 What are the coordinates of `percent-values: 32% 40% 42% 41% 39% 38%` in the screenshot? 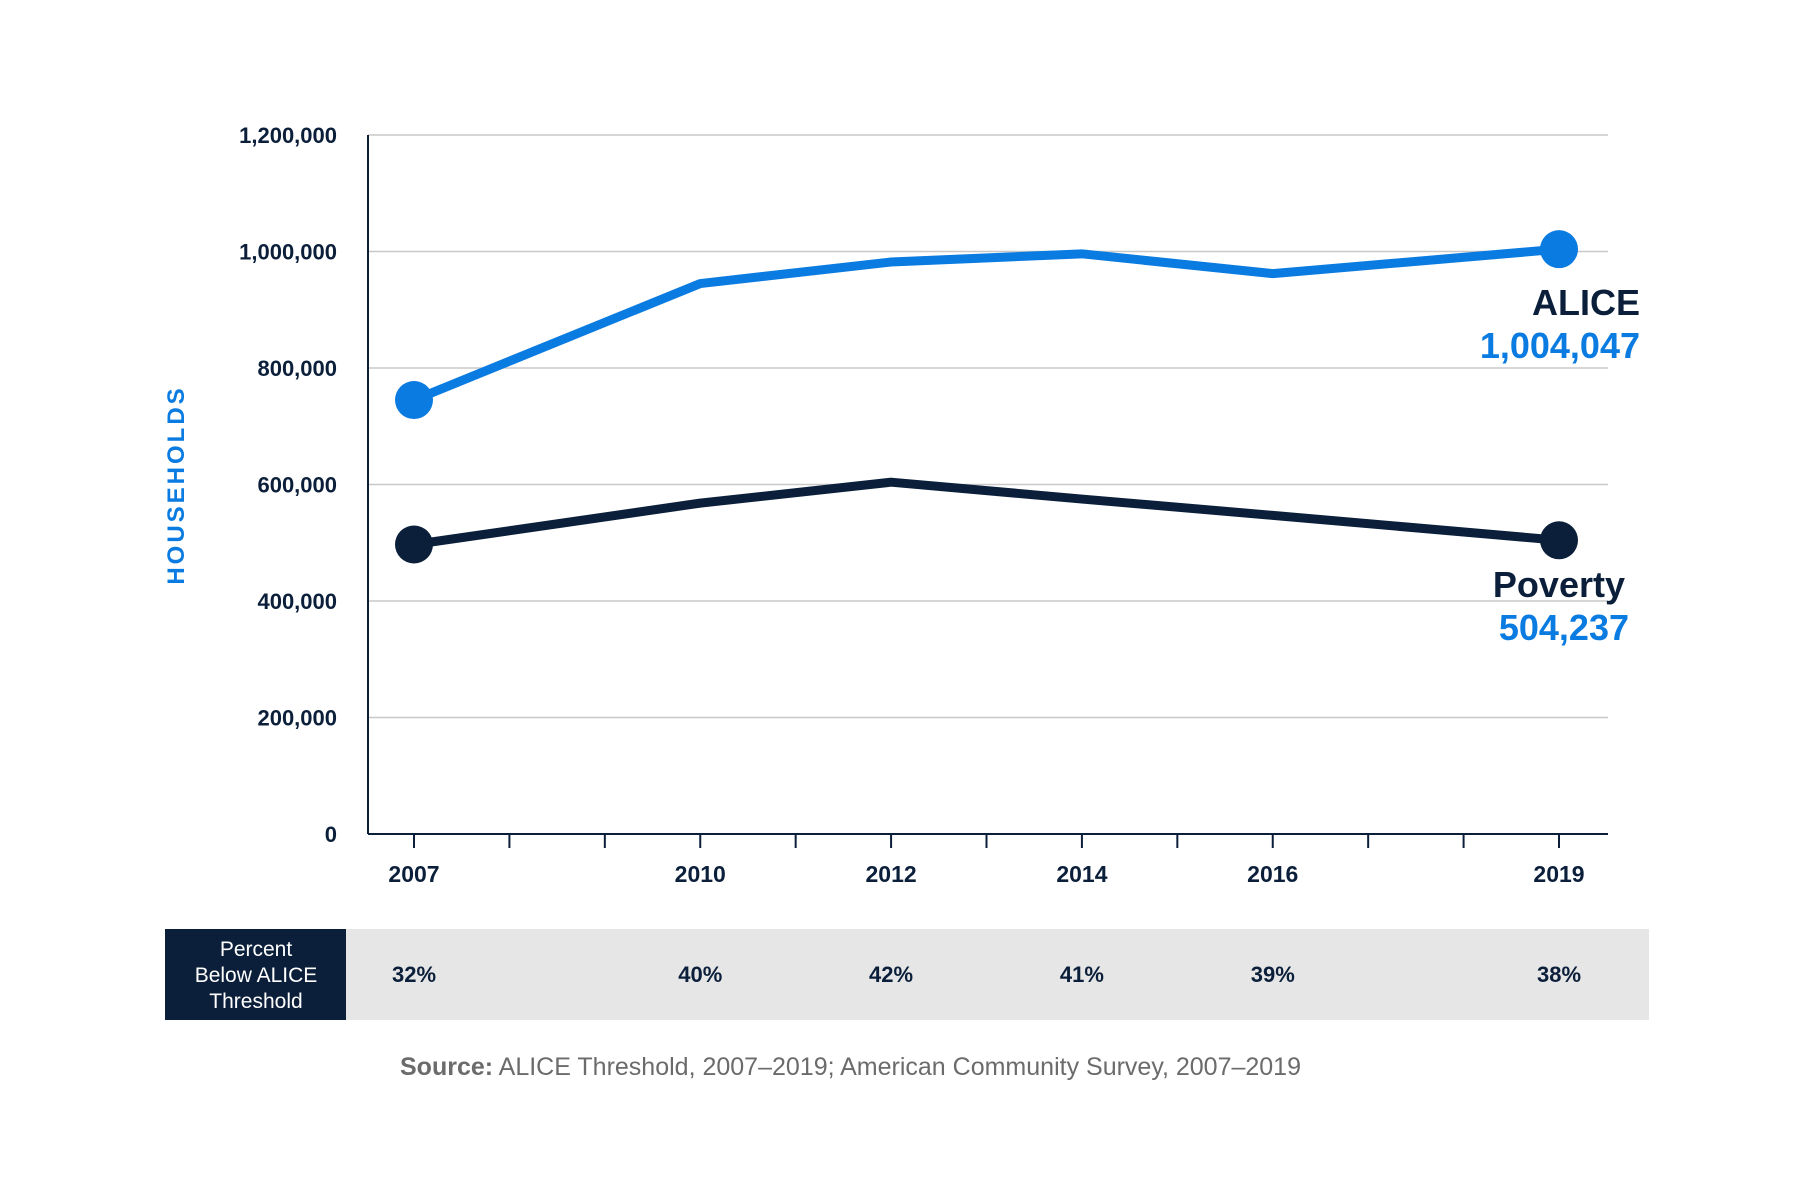 It's located at (986, 974).